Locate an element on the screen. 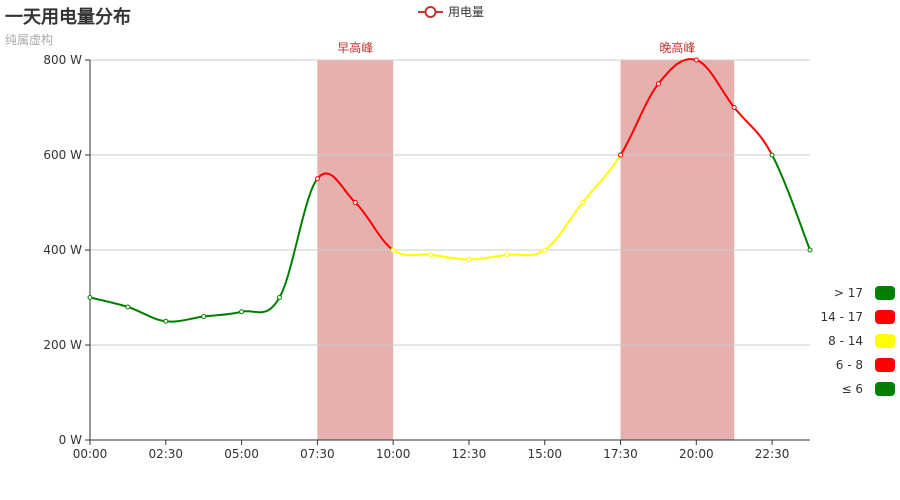  x-tick-label: 10:00 is located at coordinates (393, 454).